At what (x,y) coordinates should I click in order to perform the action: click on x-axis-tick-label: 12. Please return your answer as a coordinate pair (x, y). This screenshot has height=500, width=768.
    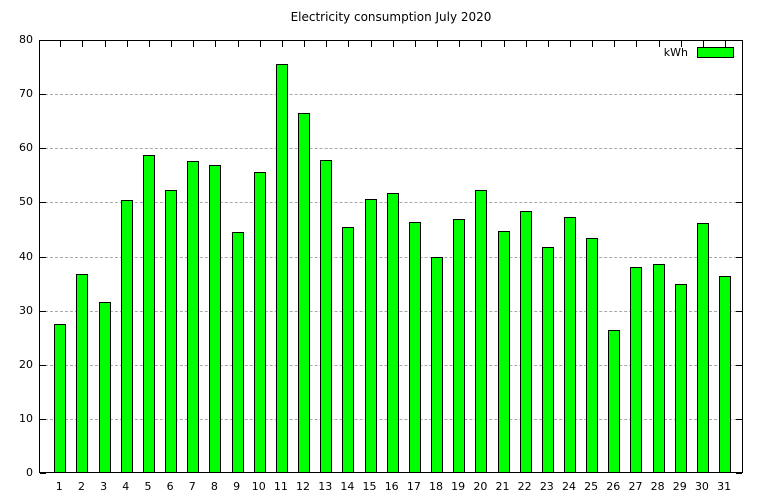
    Looking at the image, I should click on (303, 486).